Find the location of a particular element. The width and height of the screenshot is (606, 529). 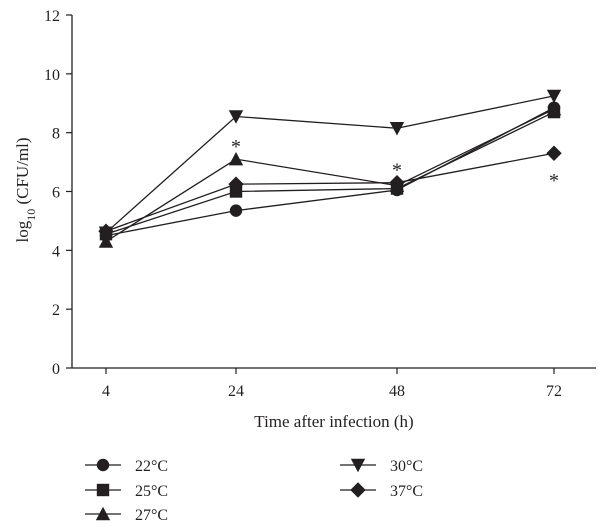

y-tick-label: 0 is located at coordinates (56, 369).